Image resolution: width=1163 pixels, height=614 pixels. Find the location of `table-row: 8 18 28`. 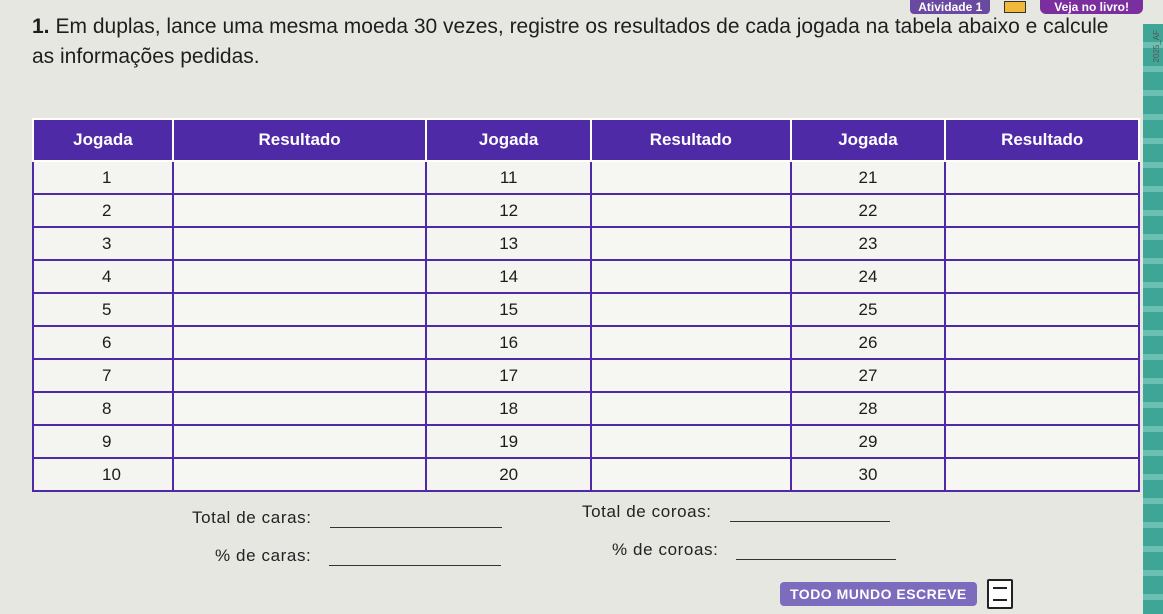

table-row: 8 18 28 is located at coordinates (586, 408).